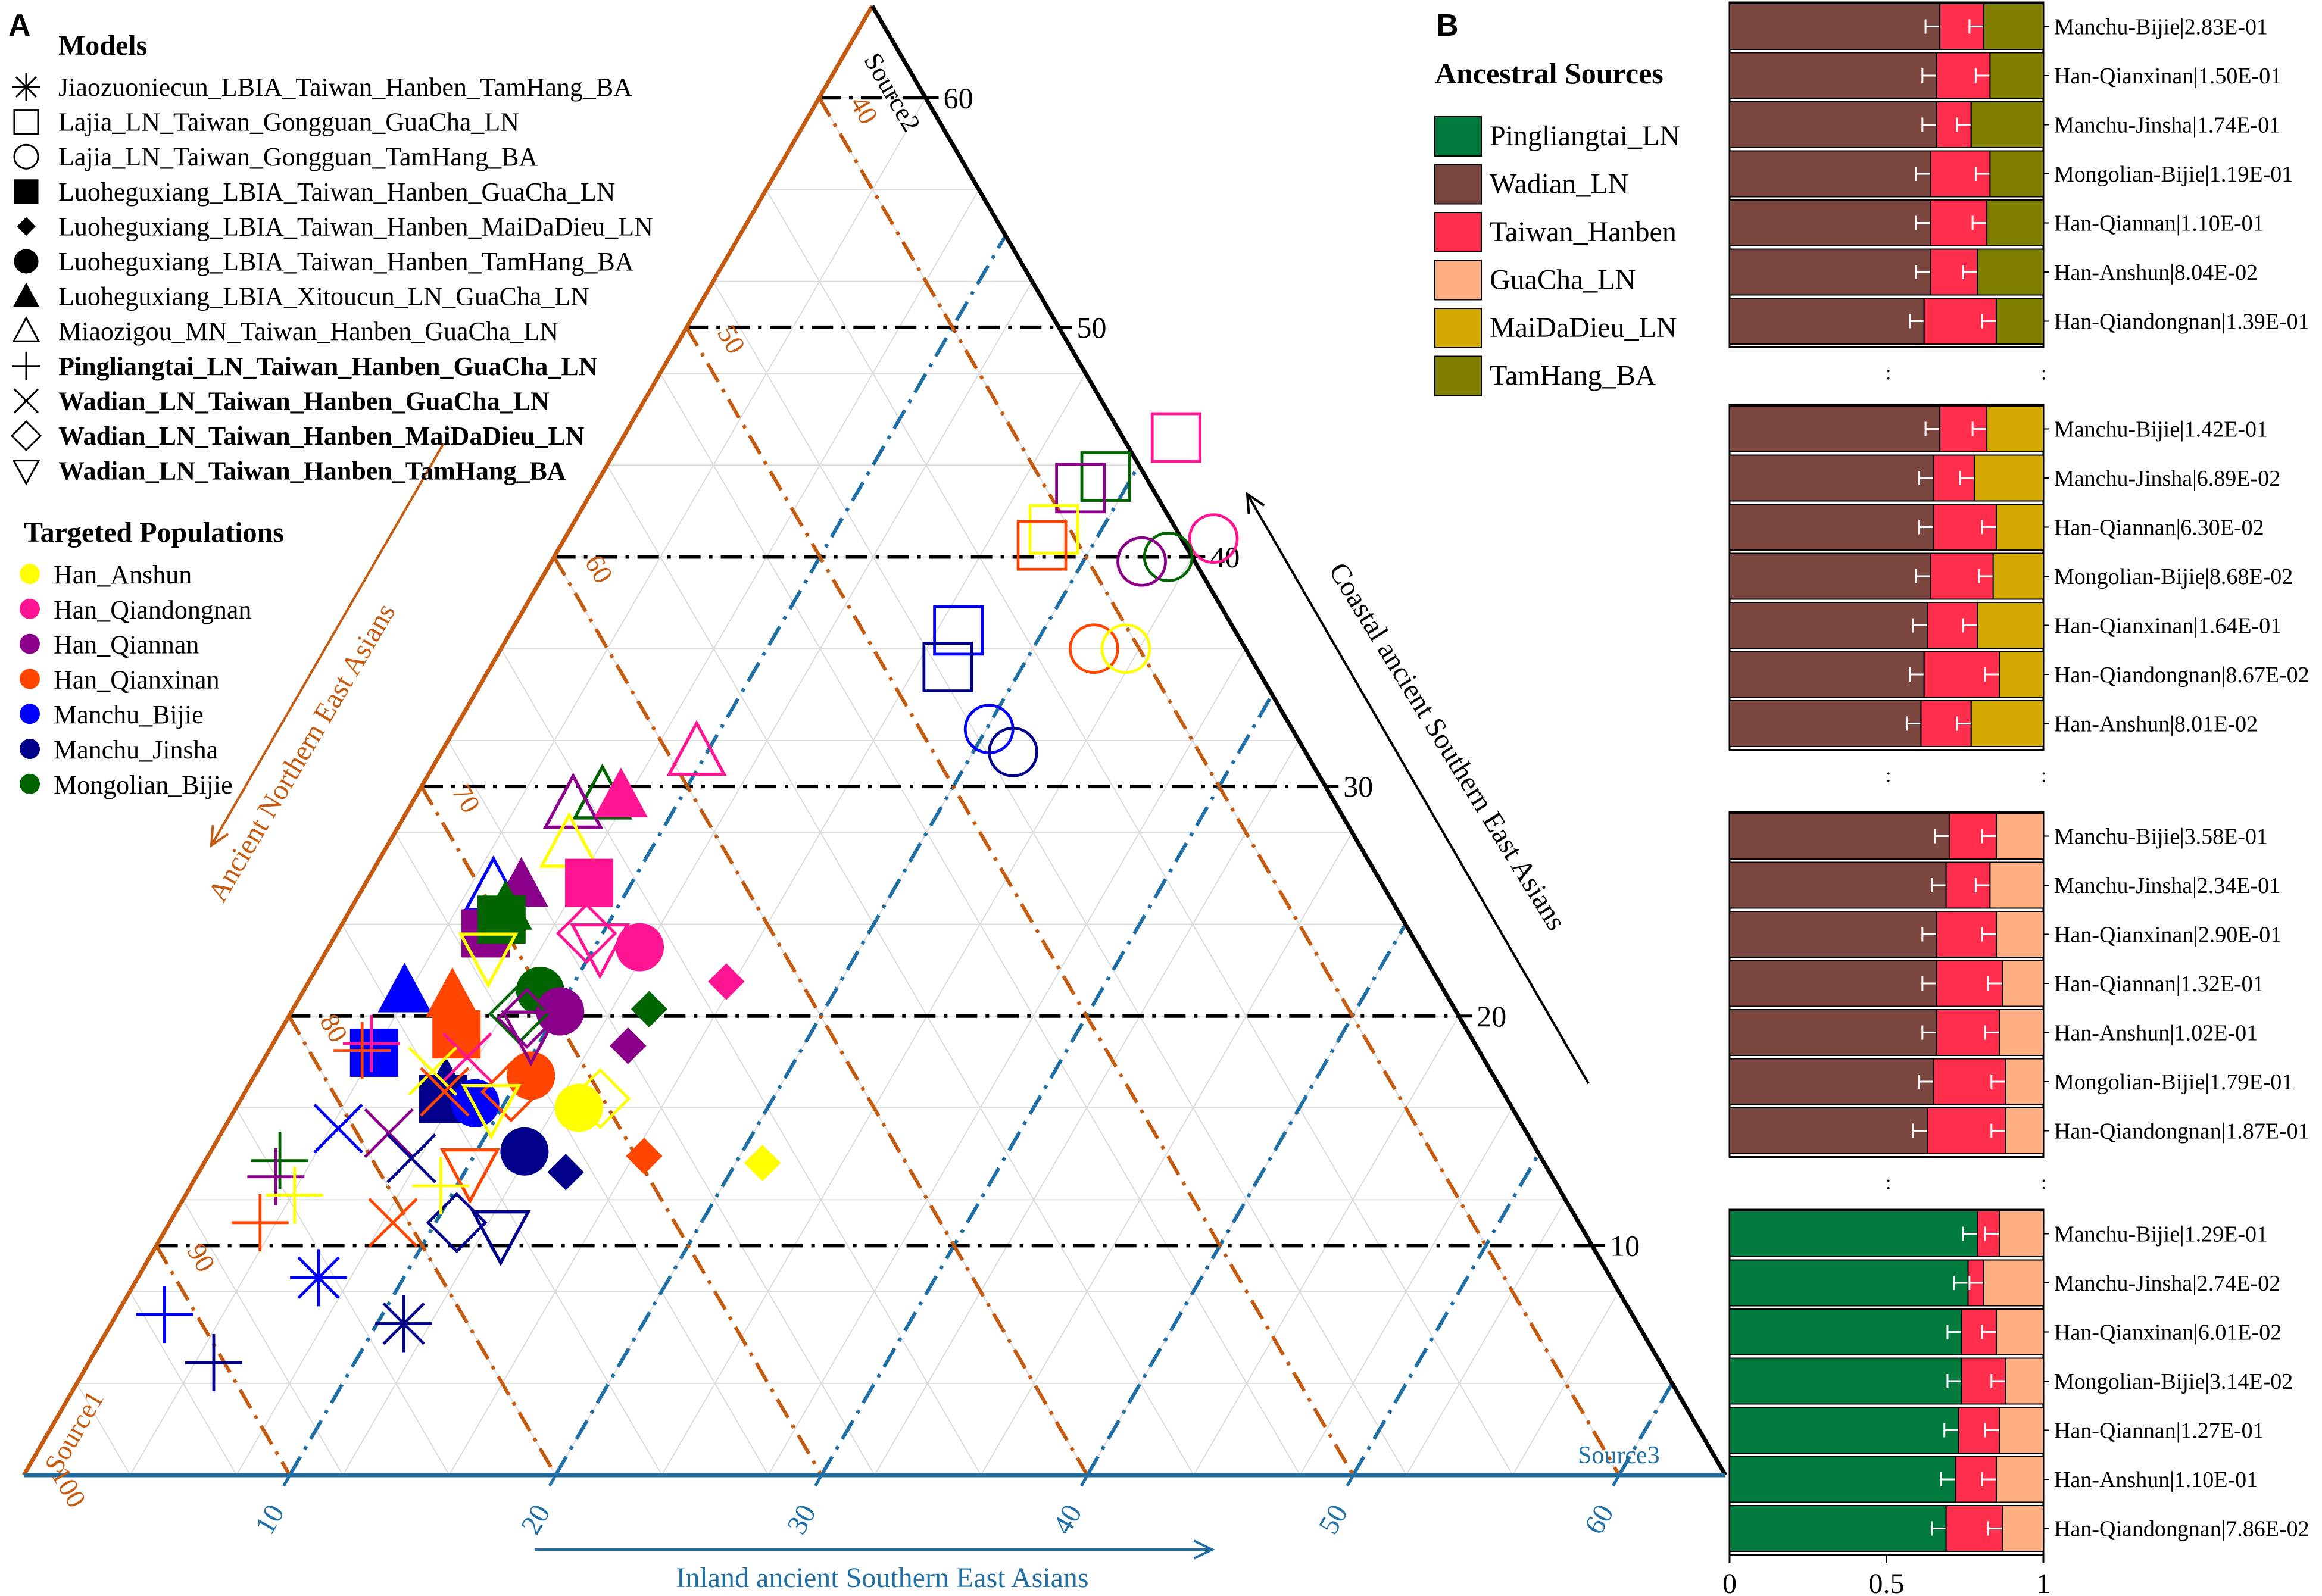 The height and width of the screenshot is (1596, 2322). What do you see at coordinates (26, 473) in the screenshot?
I see `legend-marker-triangle-down-open` at bounding box center [26, 473].